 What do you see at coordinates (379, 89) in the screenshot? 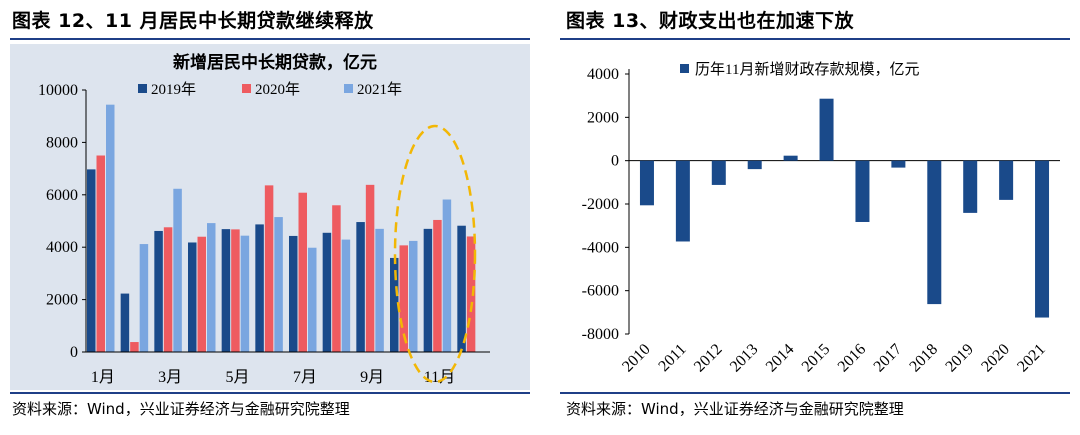
I see `left-legend-label: 2021年` at bounding box center [379, 89].